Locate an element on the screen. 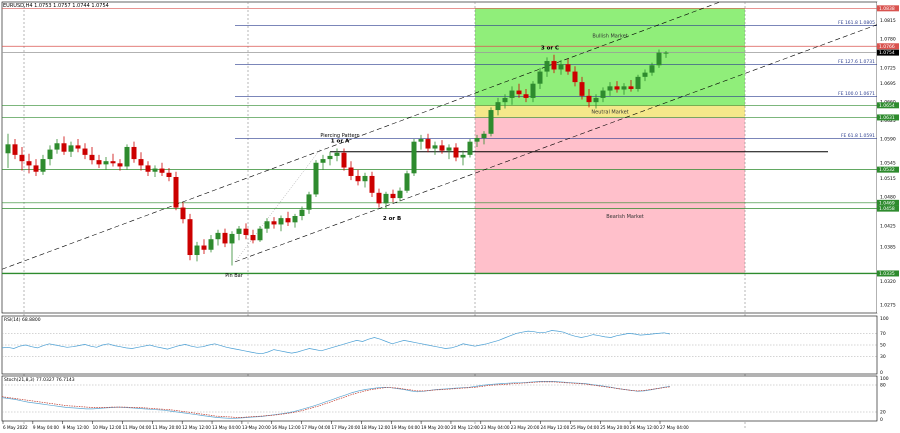  stoch-frame is located at coordinates (439, 398).